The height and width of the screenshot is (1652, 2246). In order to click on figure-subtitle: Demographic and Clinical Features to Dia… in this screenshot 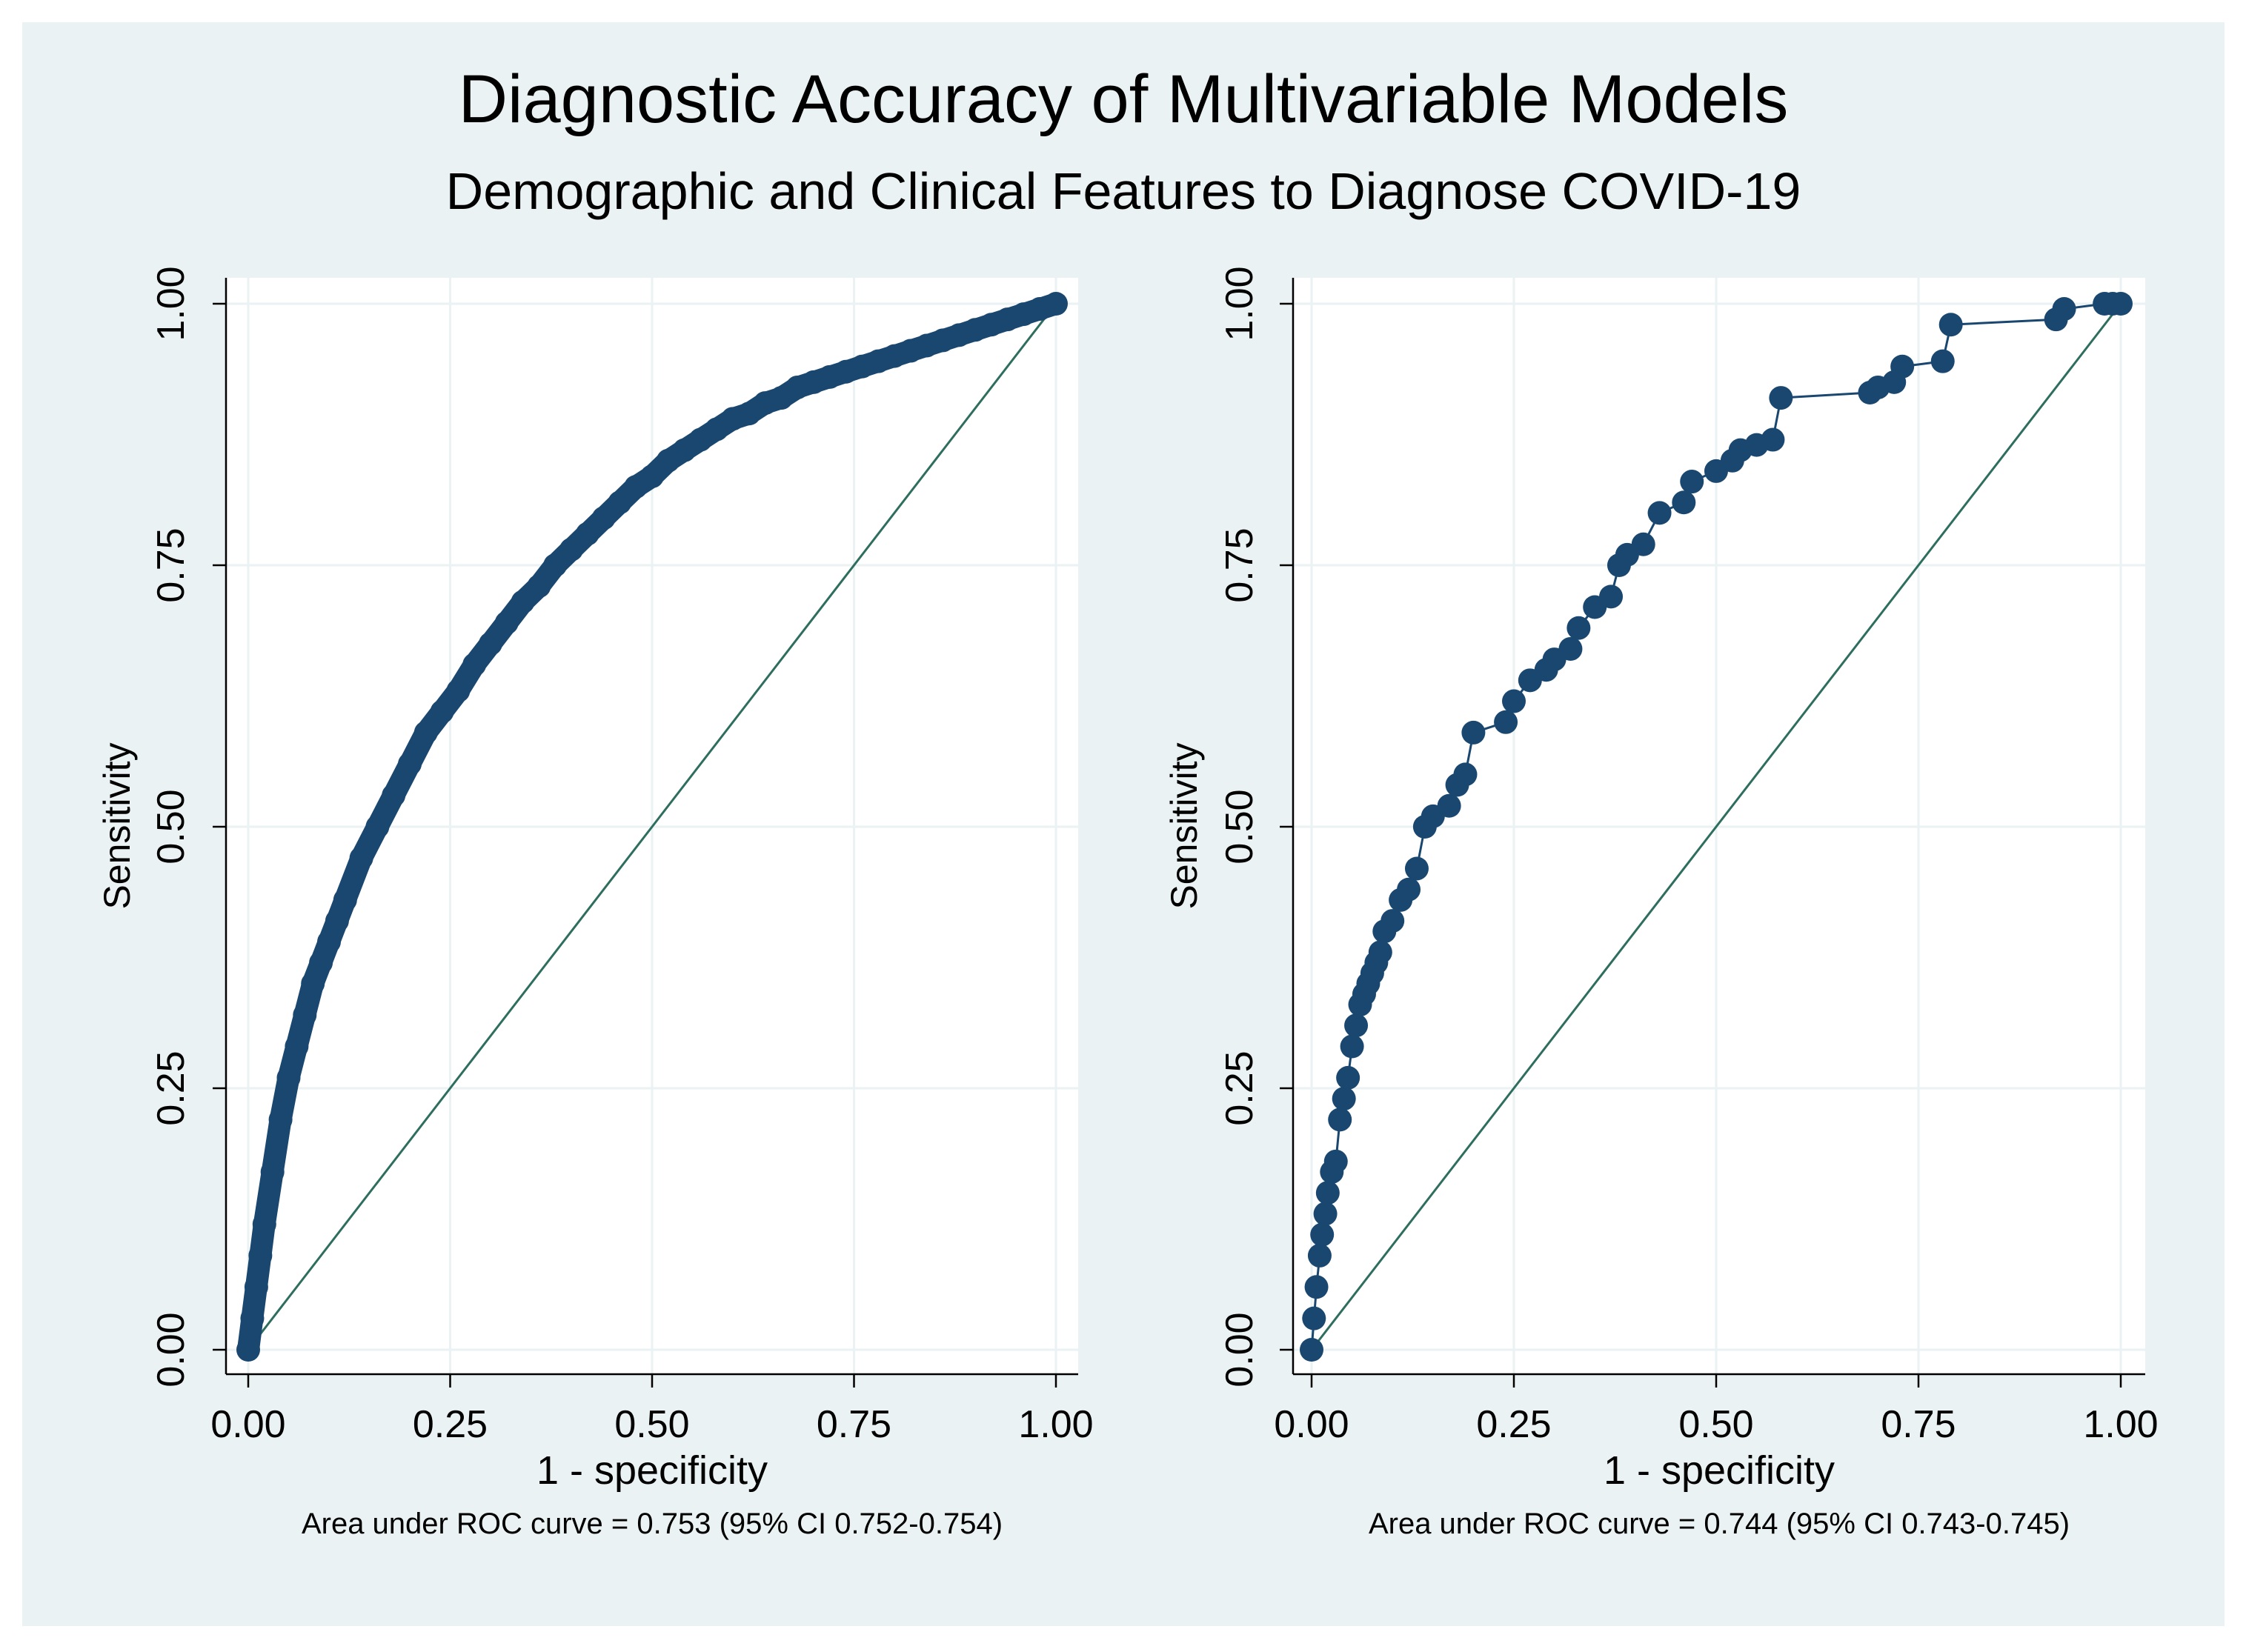, I will do `click(1124, 191)`.